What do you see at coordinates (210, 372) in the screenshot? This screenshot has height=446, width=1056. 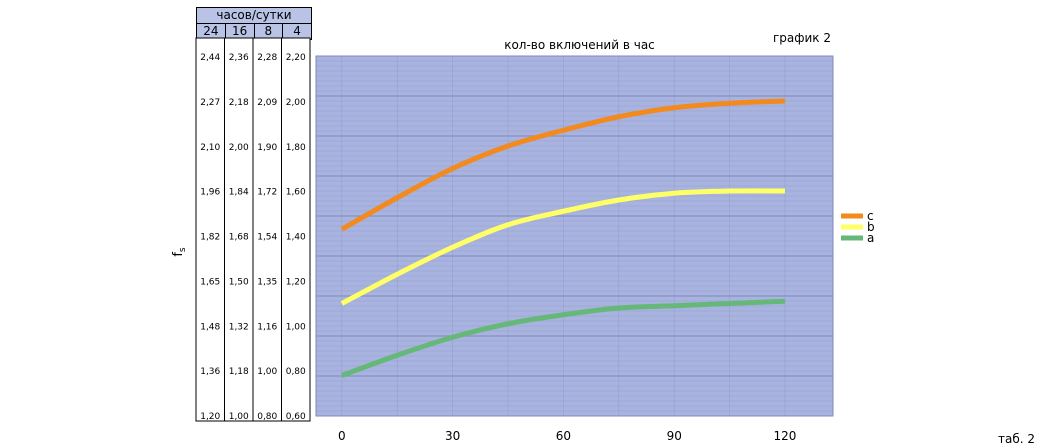 I see `y-tick-label-24: 1,36` at bounding box center [210, 372].